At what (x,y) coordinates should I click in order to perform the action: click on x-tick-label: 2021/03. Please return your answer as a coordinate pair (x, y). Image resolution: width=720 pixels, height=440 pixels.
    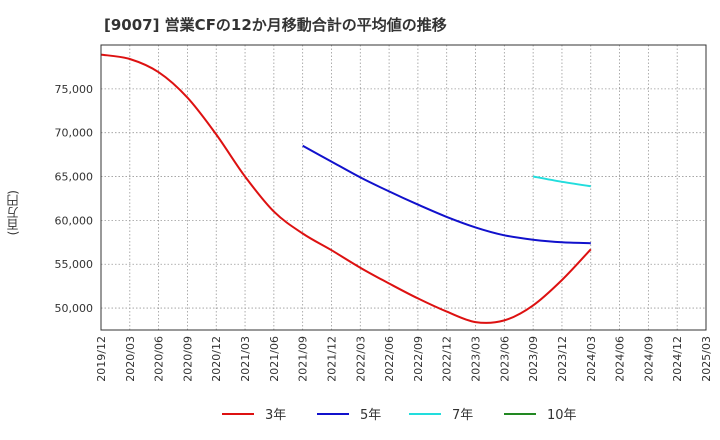
    Looking at the image, I should click on (245, 359).